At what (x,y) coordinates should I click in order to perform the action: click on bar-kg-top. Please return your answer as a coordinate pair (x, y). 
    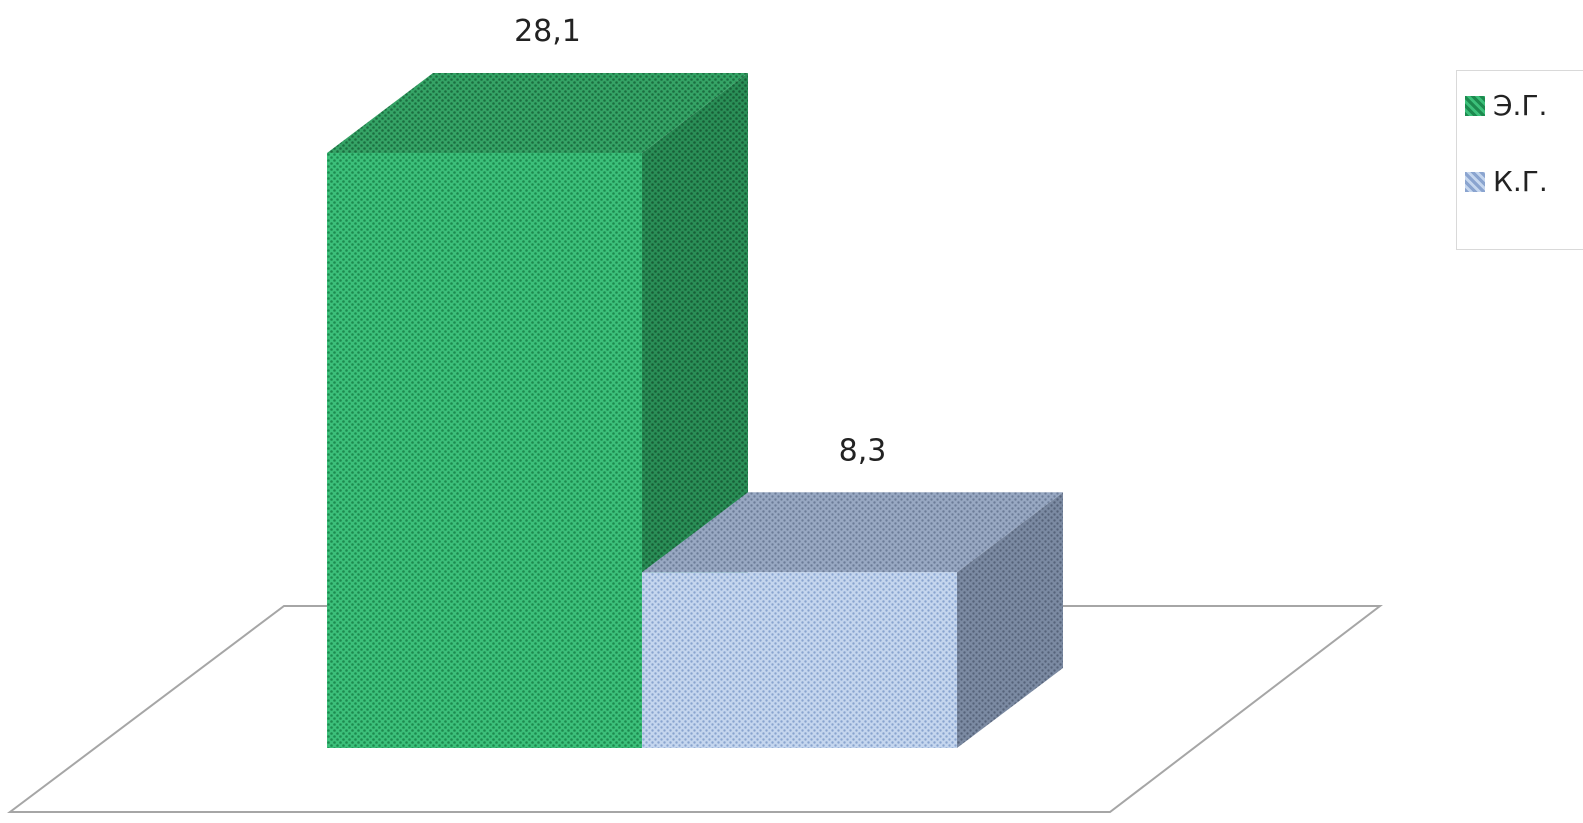
    Looking at the image, I should click on (852, 532).